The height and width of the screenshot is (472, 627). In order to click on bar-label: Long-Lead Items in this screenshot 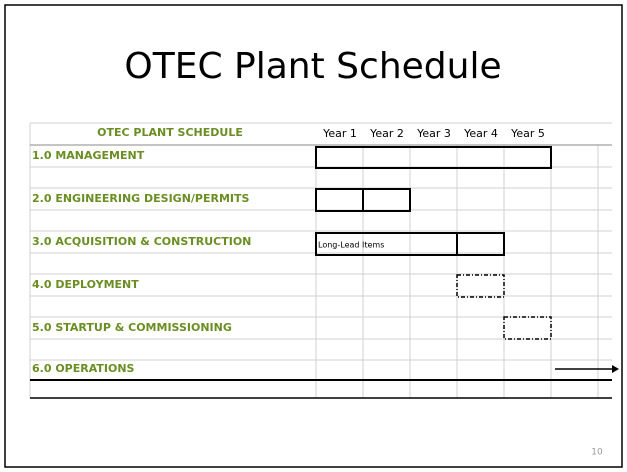, I will do `click(351, 245)`.